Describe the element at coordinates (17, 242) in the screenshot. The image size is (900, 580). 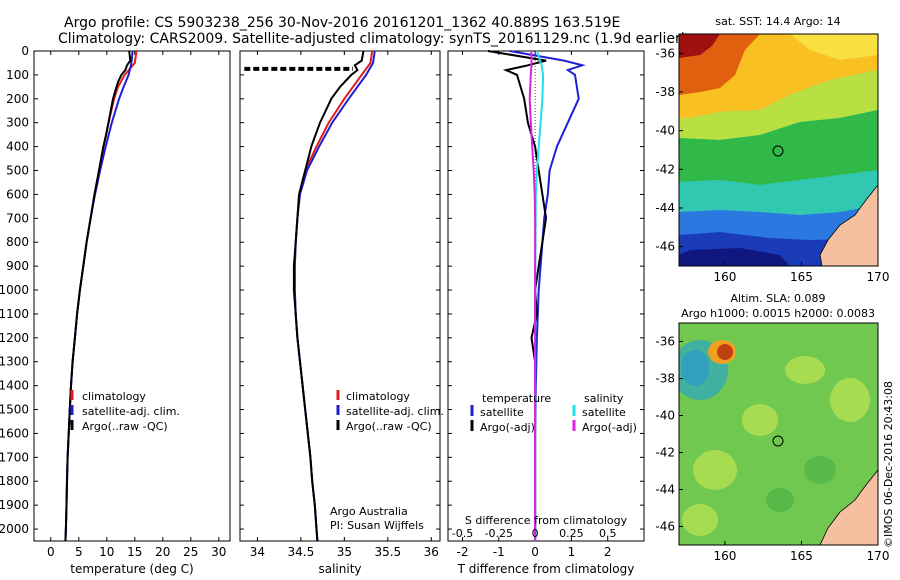
I see `y-tick-label: 800` at that location.